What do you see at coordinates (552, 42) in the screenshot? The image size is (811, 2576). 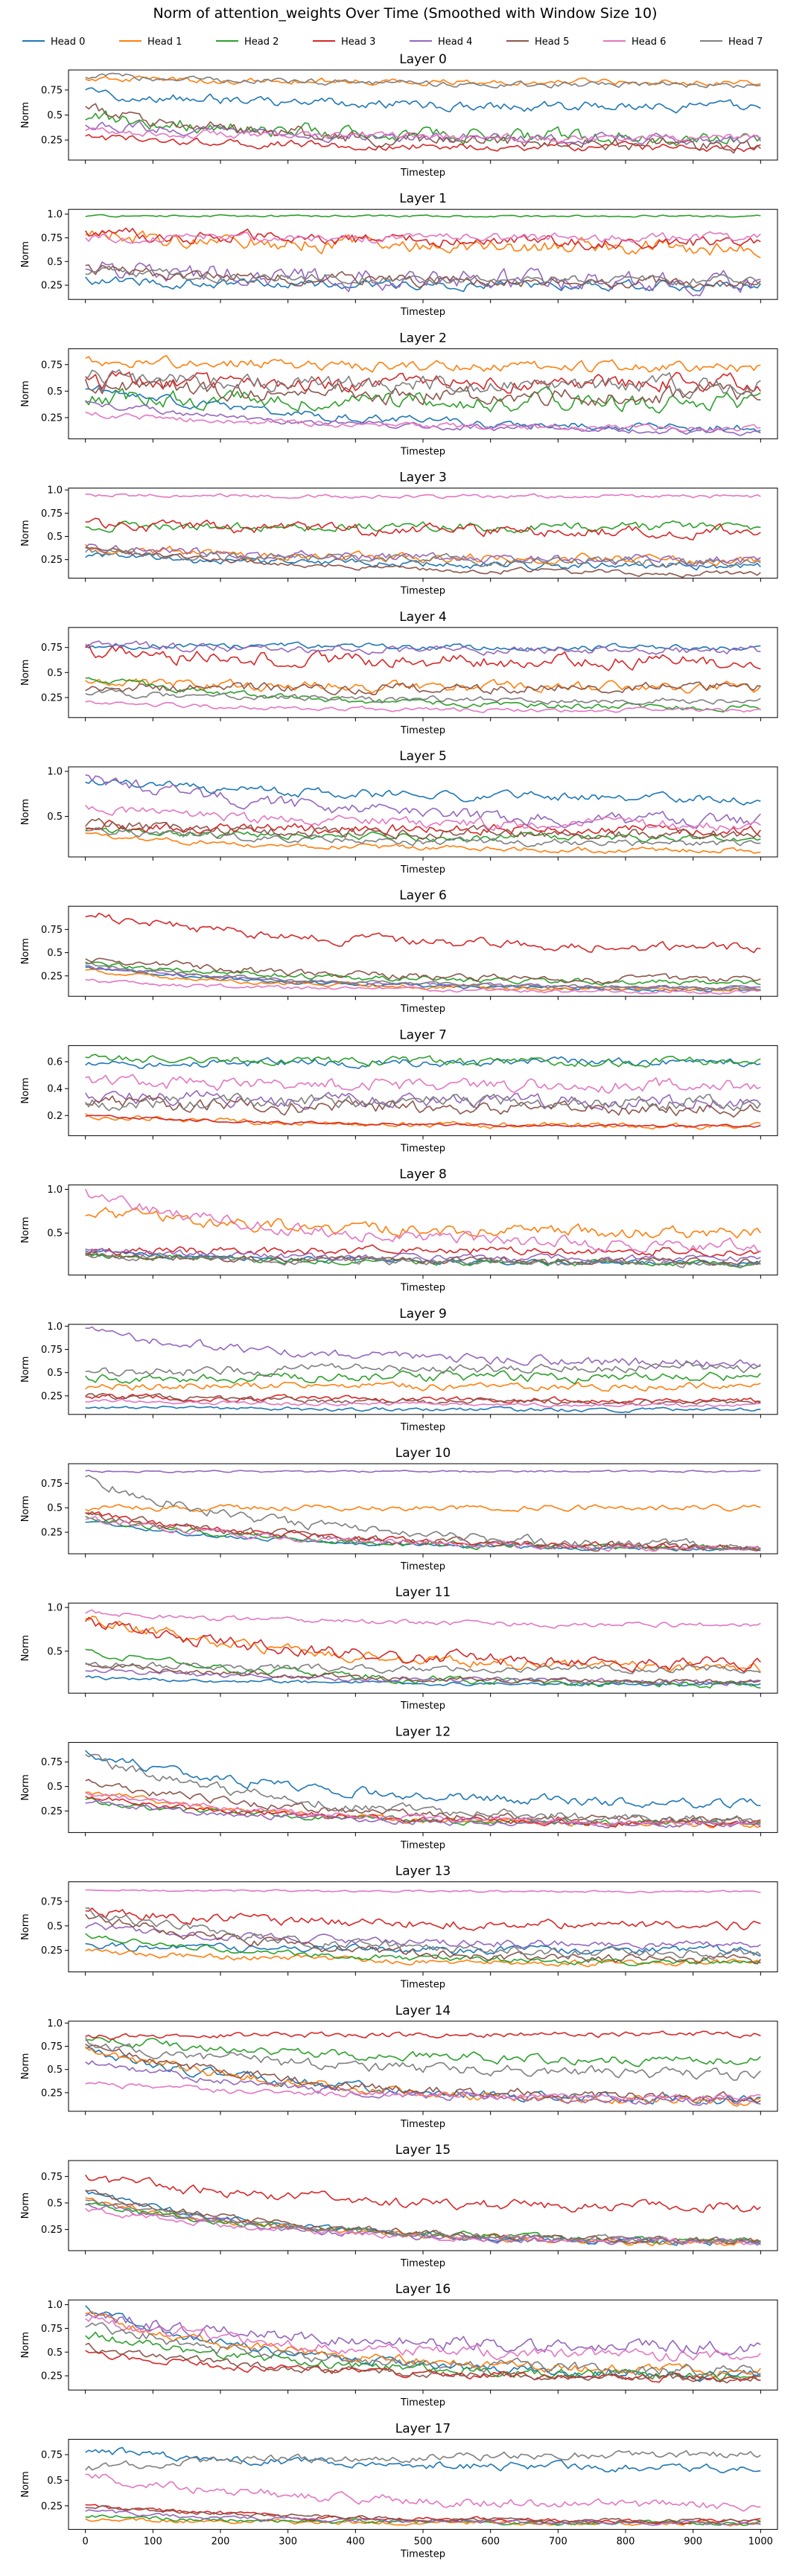 I see `legend-label: Head 5` at bounding box center [552, 42].